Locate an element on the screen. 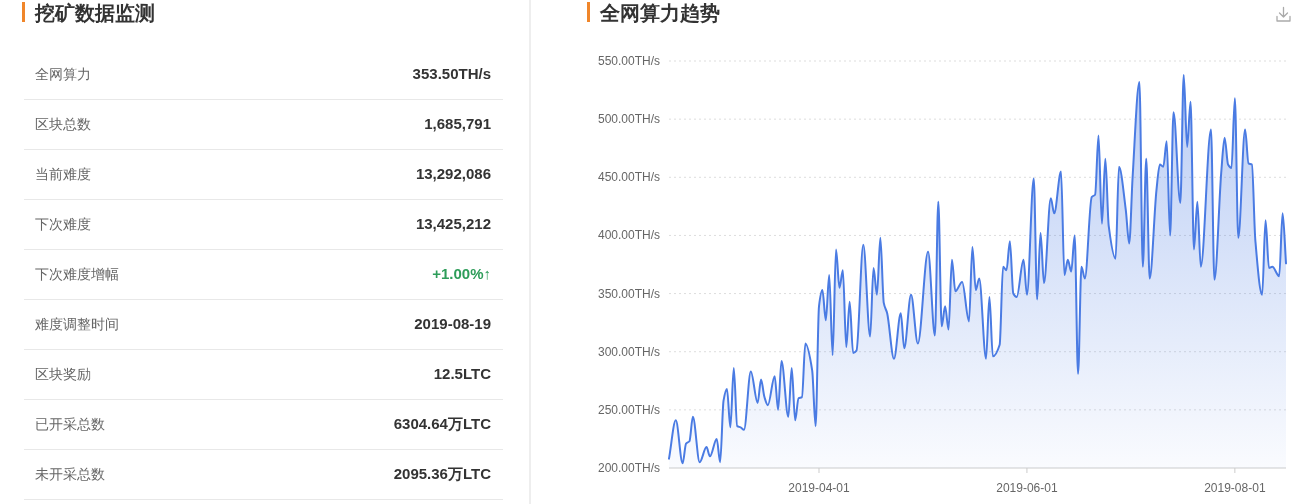  text: 13,425,212 is located at coordinates (453, 223).